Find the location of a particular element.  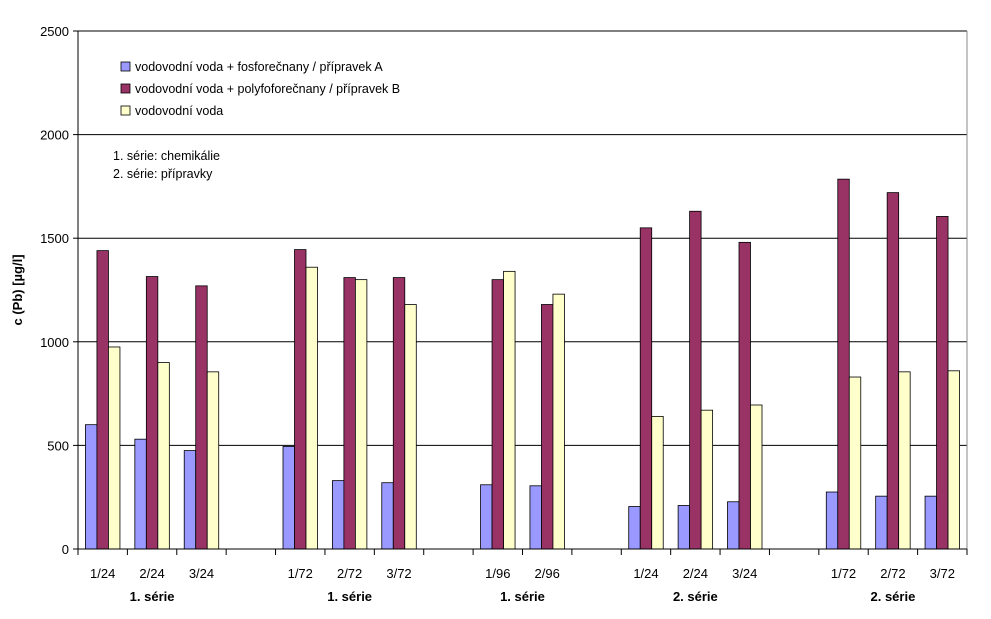

legend-entry: vodovodní voda is located at coordinates (179, 111).